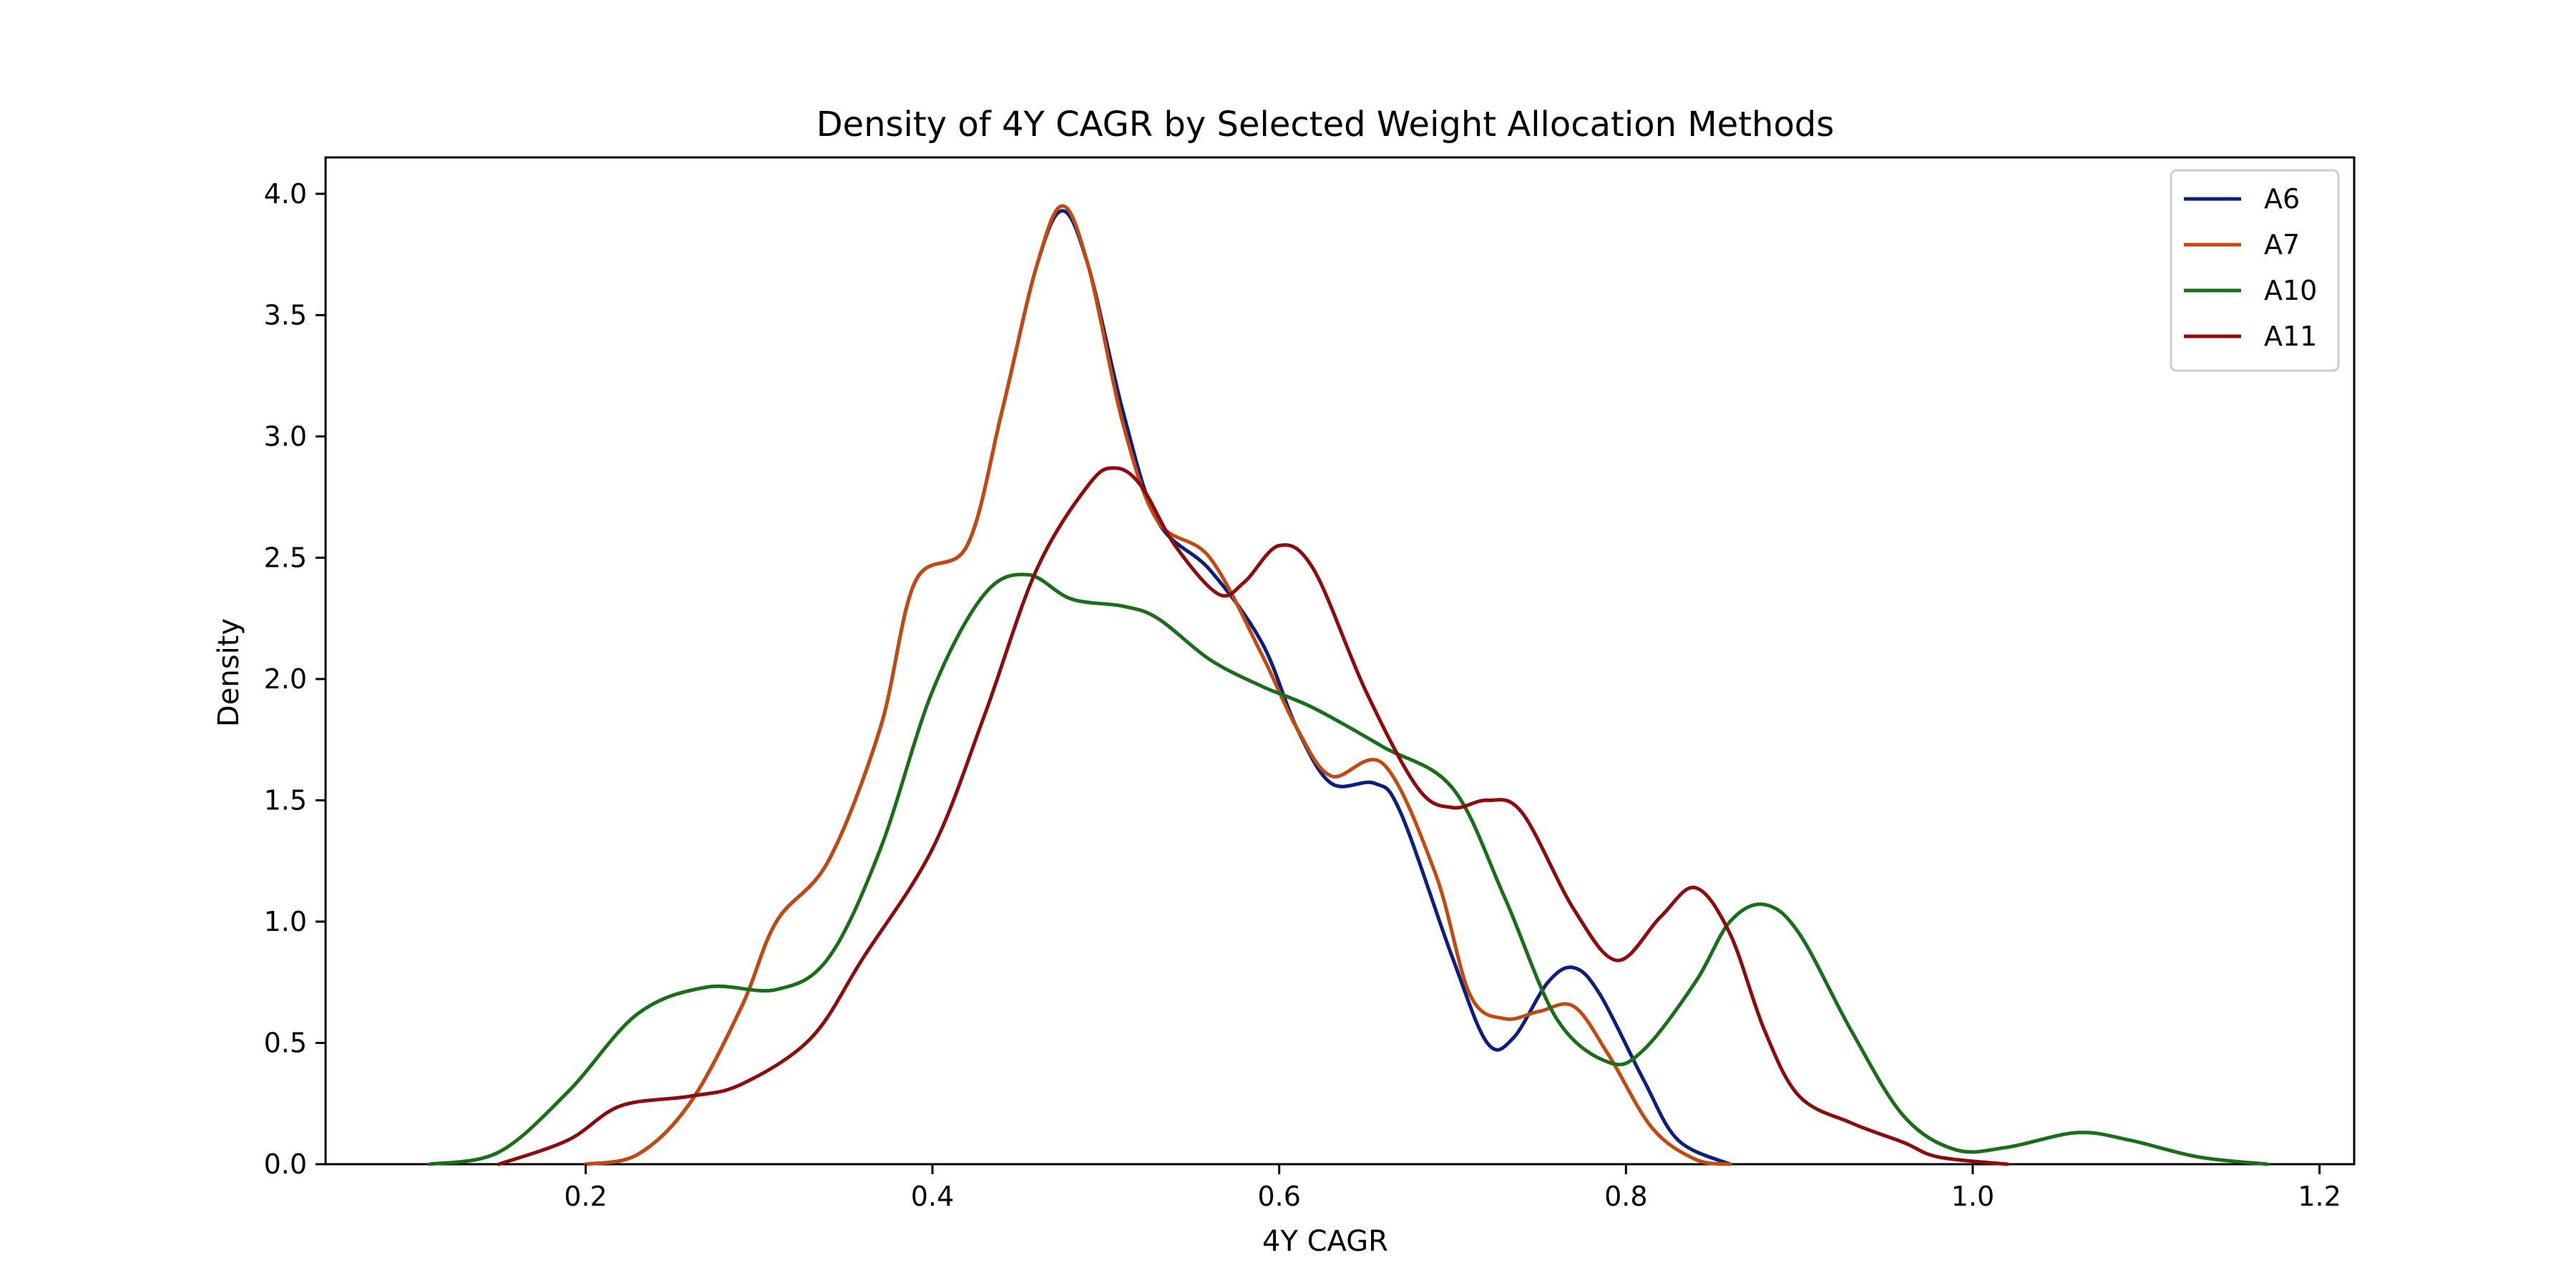 The height and width of the screenshot is (1288, 2576). What do you see at coordinates (285, 679) in the screenshot?
I see `y-tick-label: 2.0` at bounding box center [285, 679].